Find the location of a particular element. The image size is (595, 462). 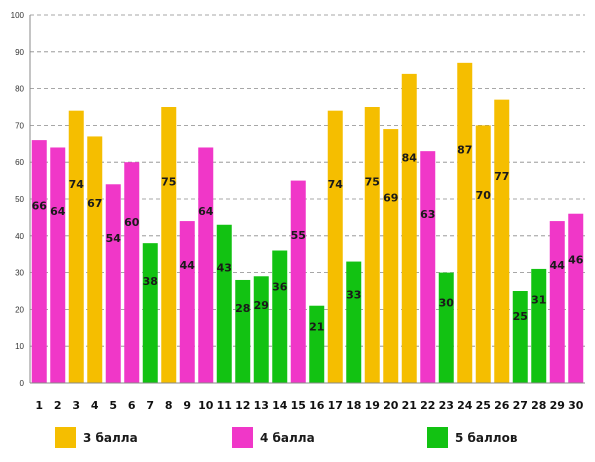

y-tick-label: 100 is located at coordinates (18, 15).